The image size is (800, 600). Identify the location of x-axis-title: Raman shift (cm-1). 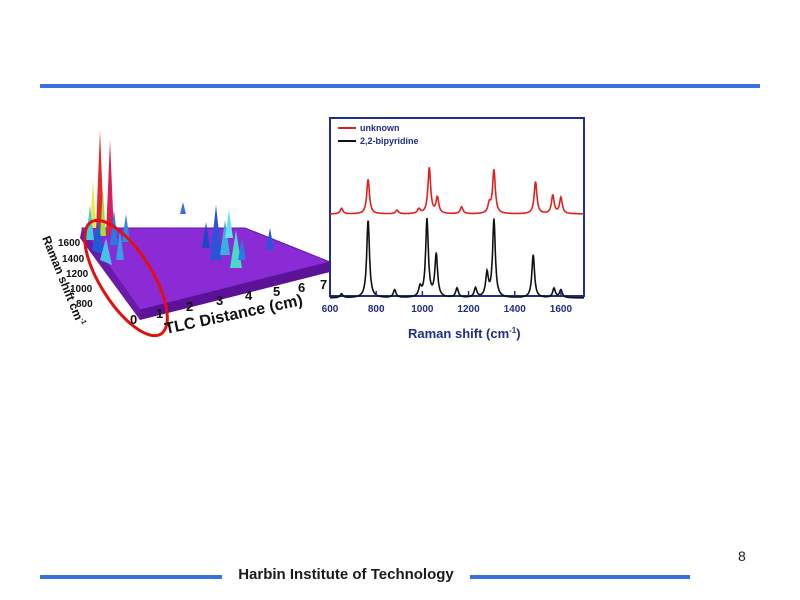
(464, 333).